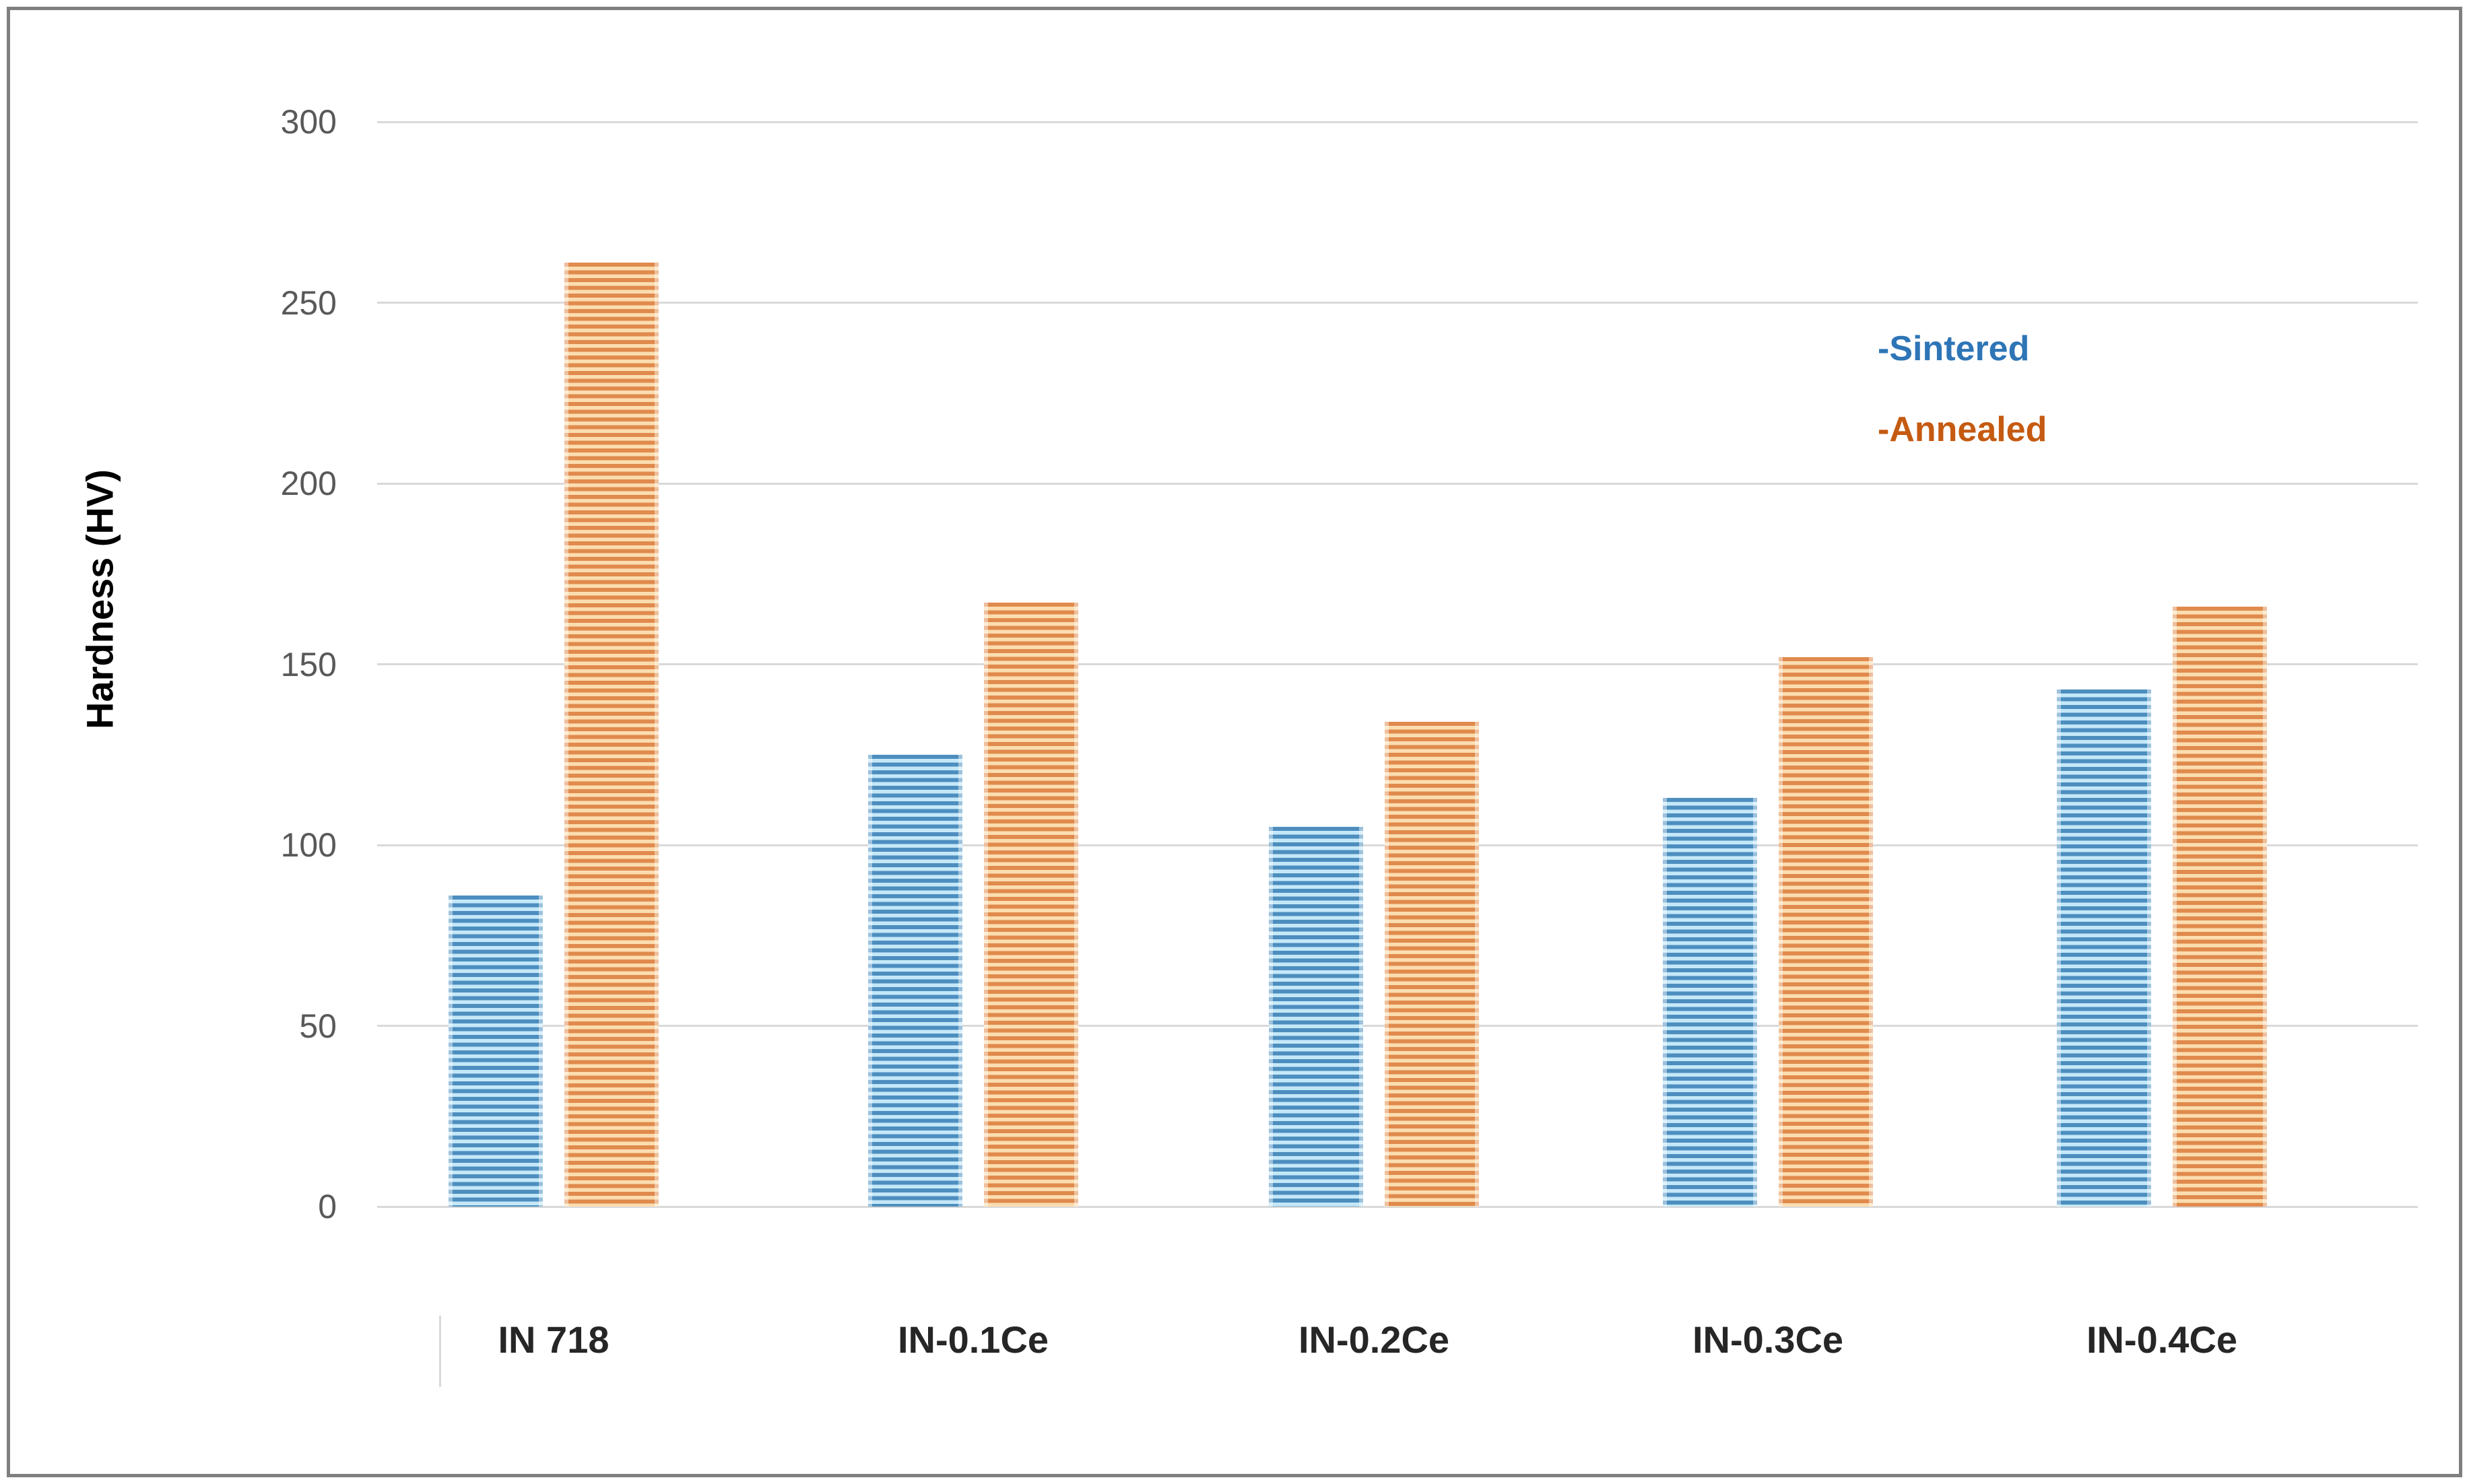  What do you see at coordinates (1316, 1017) in the screenshot?
I see `bar-sintered-IN-0.2Ce` at bounding box center [1316, 1017].